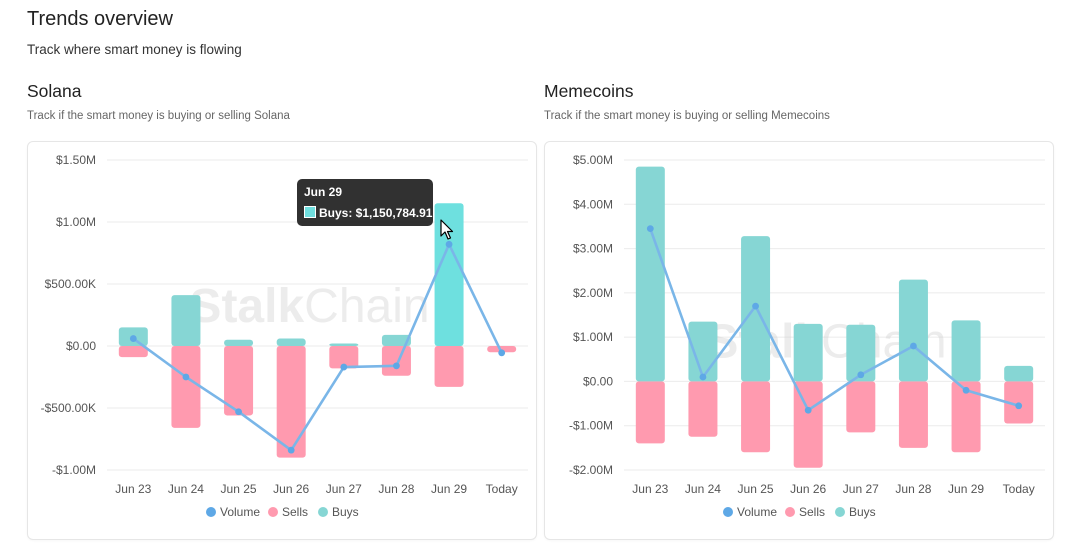  What do you see at coordinates (593, 160) in the screenshot?
I see `y-tick-label: $5.00M` at bounding box center [593, 160].